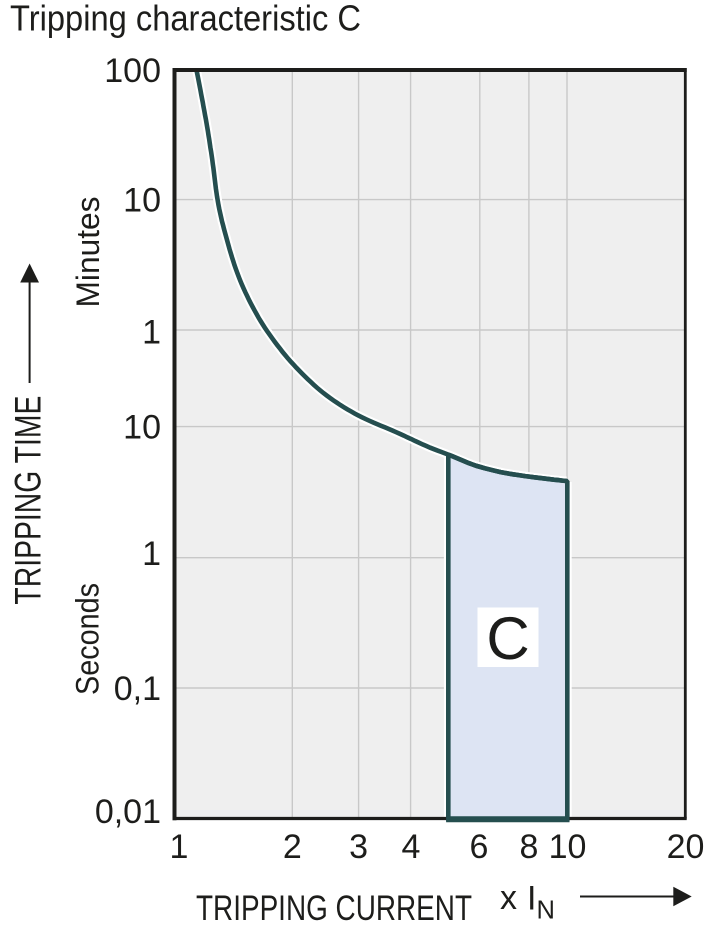 The height and width of the screenshot is (928, 720). What do you see at coordinates (531, 899) in the screenshot?
I see `svg-text: I` at bounding box center [531, 899].